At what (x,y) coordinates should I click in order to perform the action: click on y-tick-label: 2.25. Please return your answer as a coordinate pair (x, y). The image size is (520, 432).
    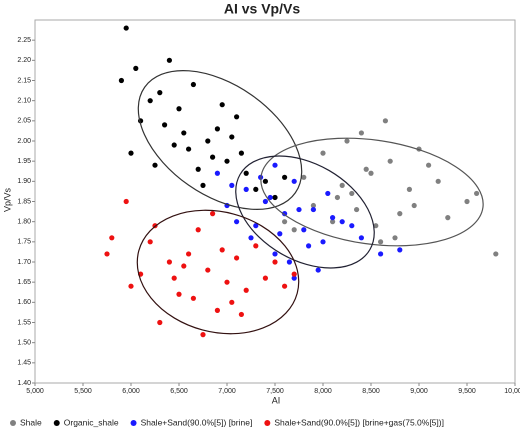
    Looking at the image, I should click on (24, 40).